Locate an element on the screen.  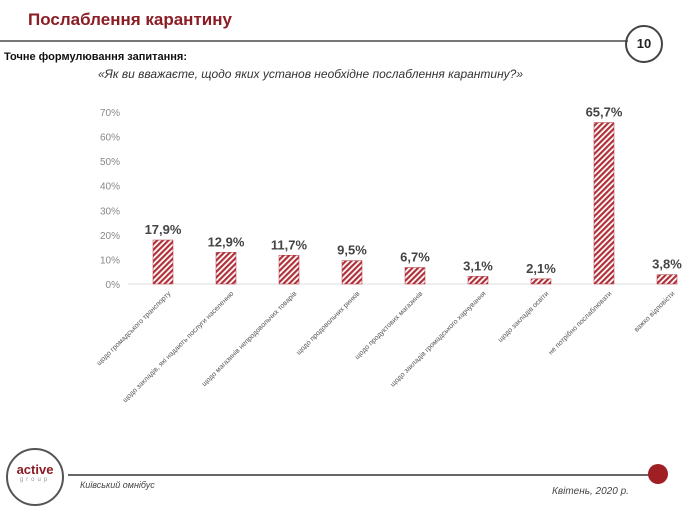
x-tick-label: важко відповісти is located at coordinates (654, 312).